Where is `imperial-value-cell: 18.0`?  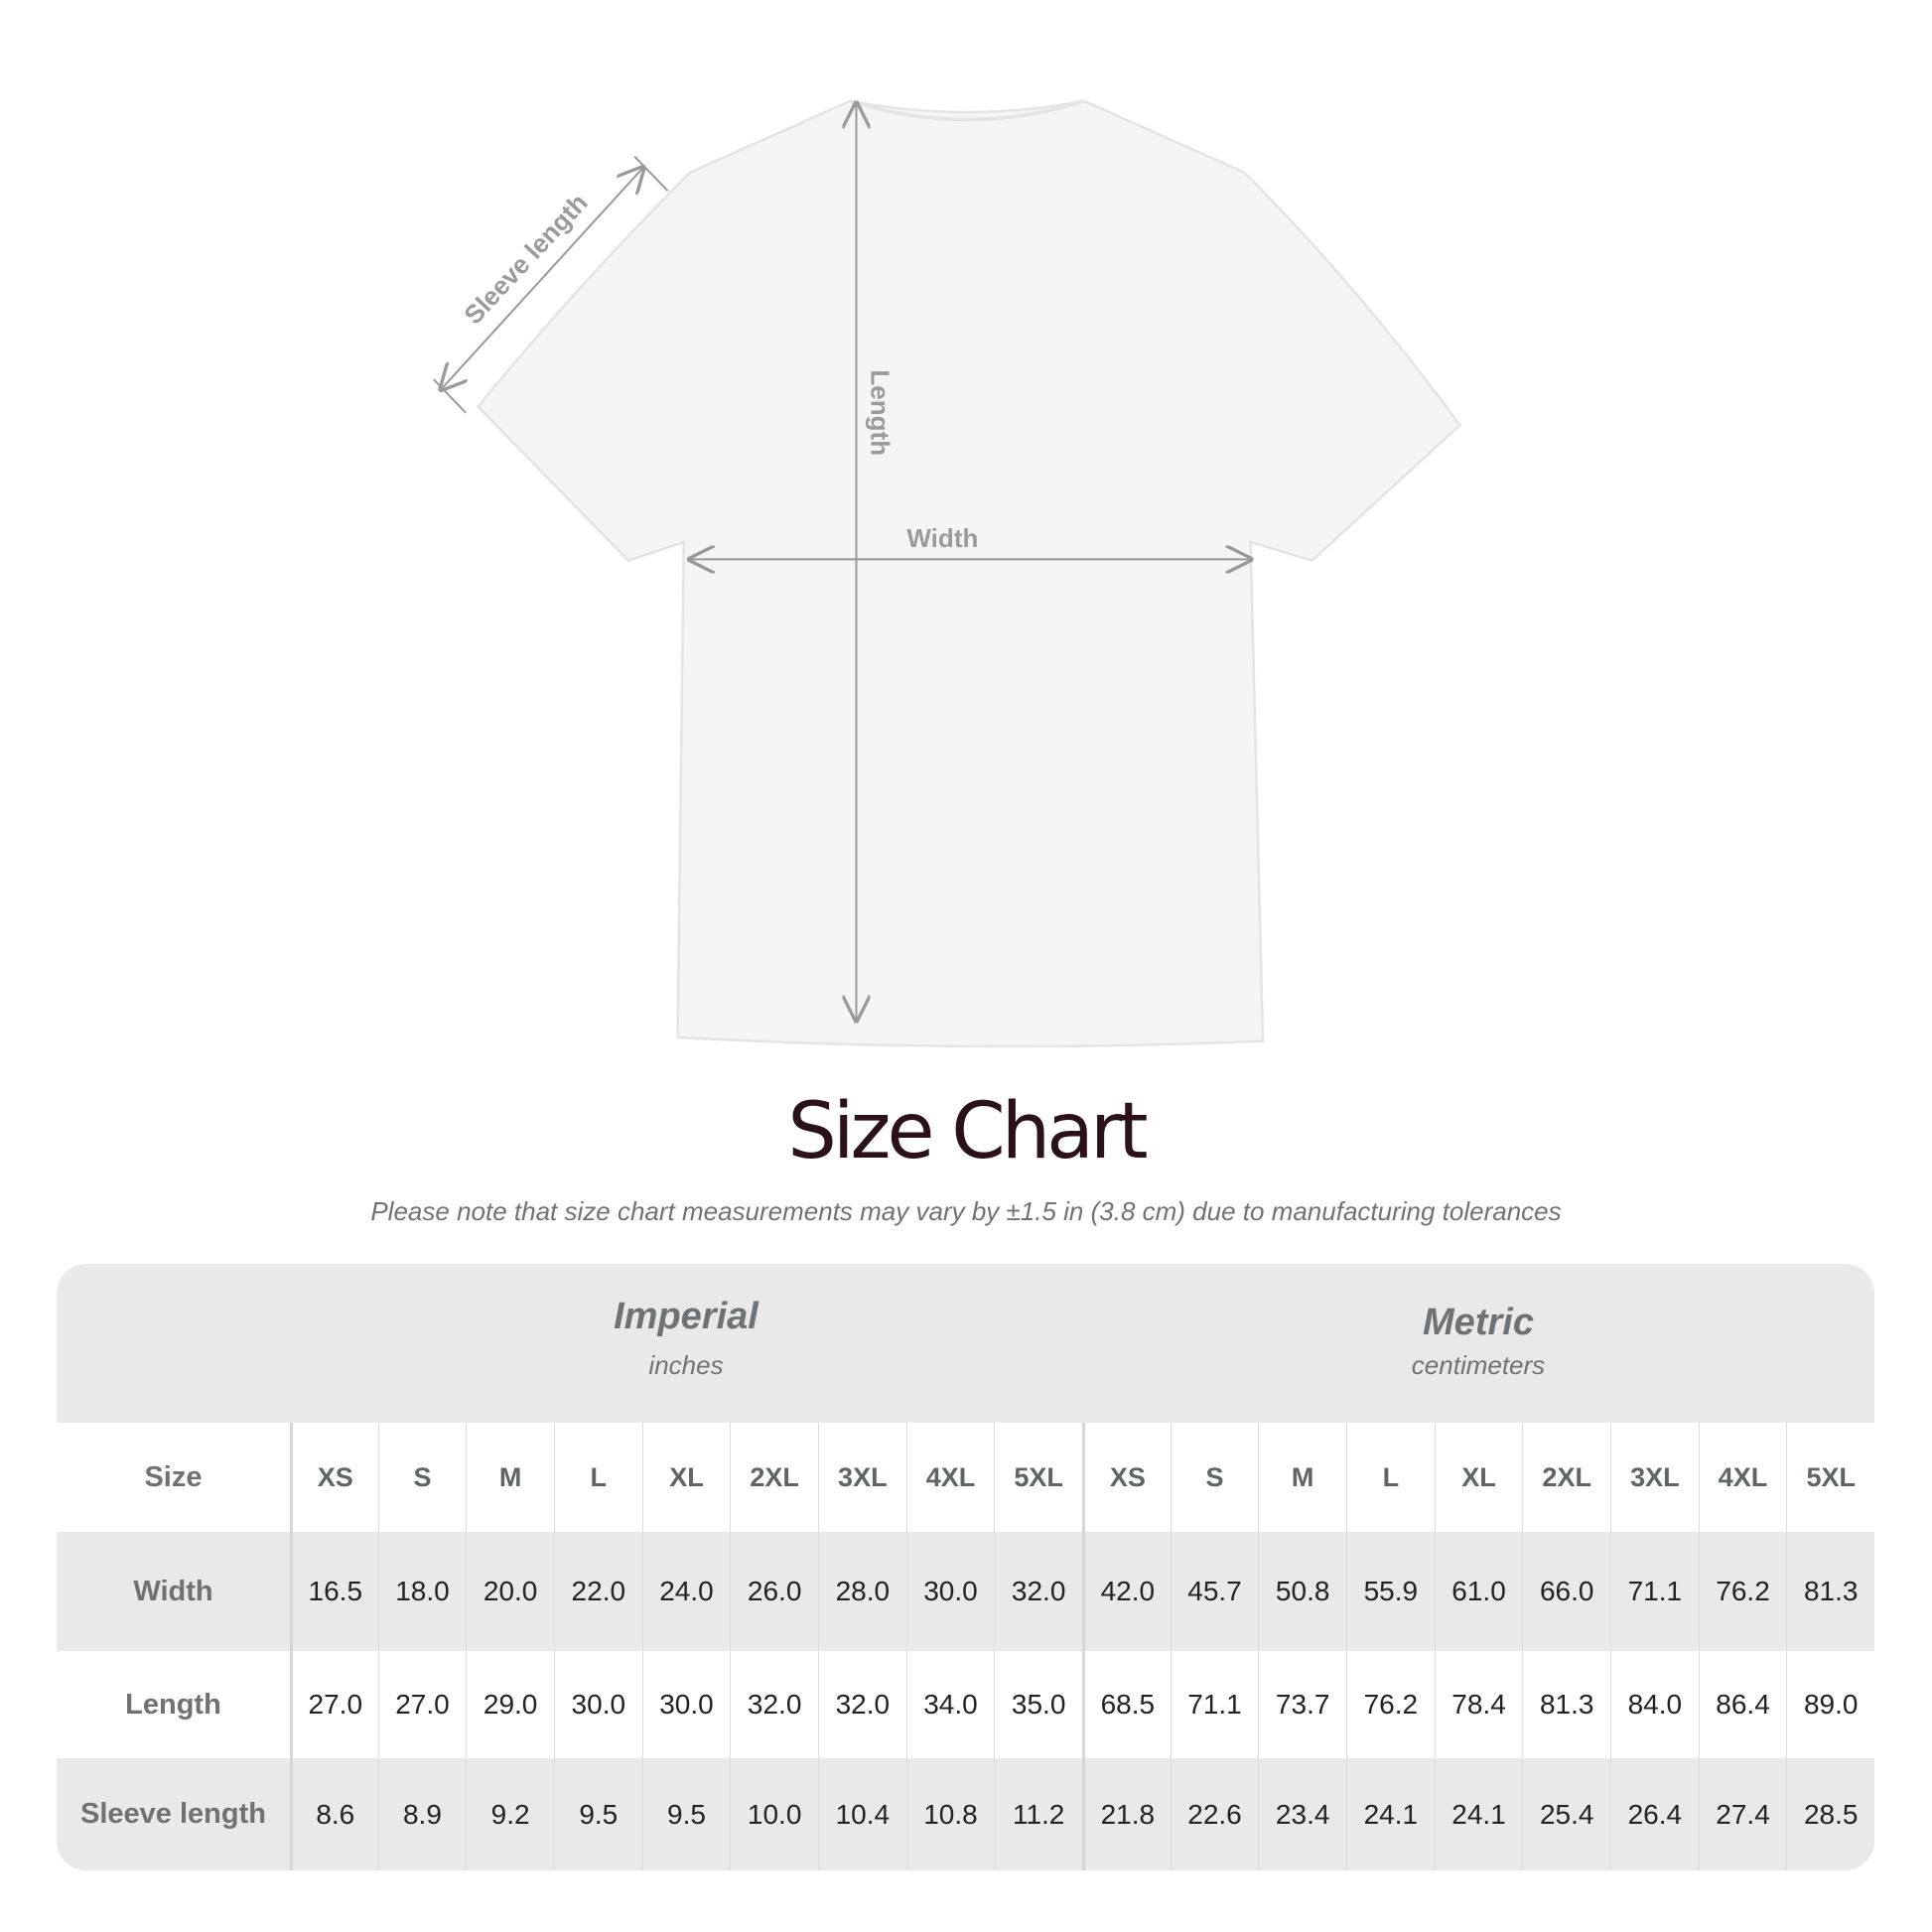
imperial-value-cell: 18.0 is located at coordinates (422, 1592).